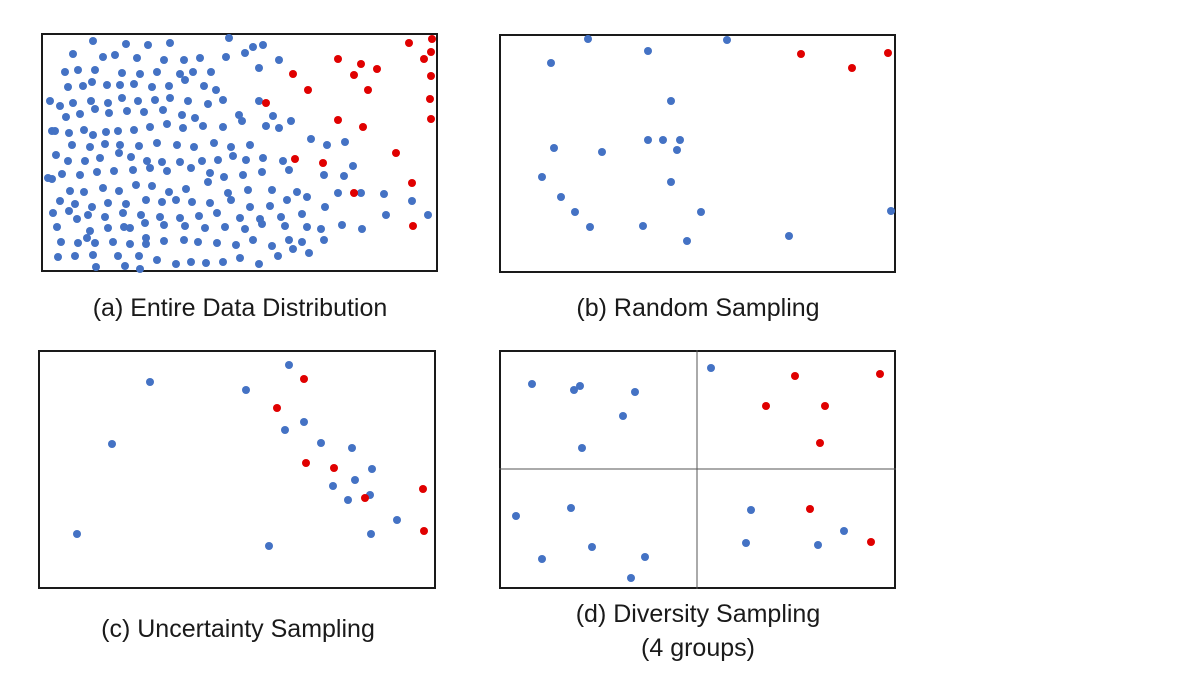  I want to click on diversity-sampling-panel, so click(697, 469).